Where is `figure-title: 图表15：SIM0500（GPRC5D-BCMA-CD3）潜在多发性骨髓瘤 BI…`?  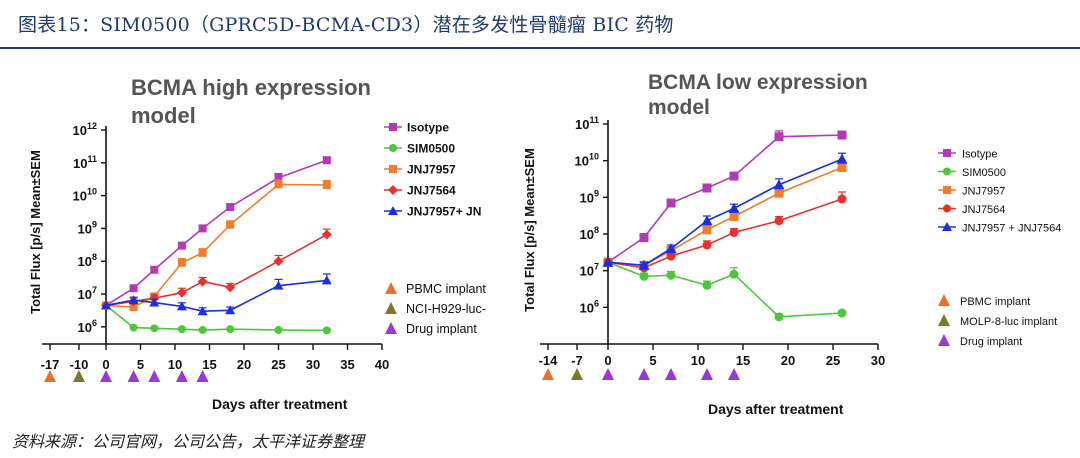 figure-title: 图表15：SIM0500（GPRC5D-BCMA-CD3）潜在多发性骨髓瘤 BI… is located at coordinates (346, 25).